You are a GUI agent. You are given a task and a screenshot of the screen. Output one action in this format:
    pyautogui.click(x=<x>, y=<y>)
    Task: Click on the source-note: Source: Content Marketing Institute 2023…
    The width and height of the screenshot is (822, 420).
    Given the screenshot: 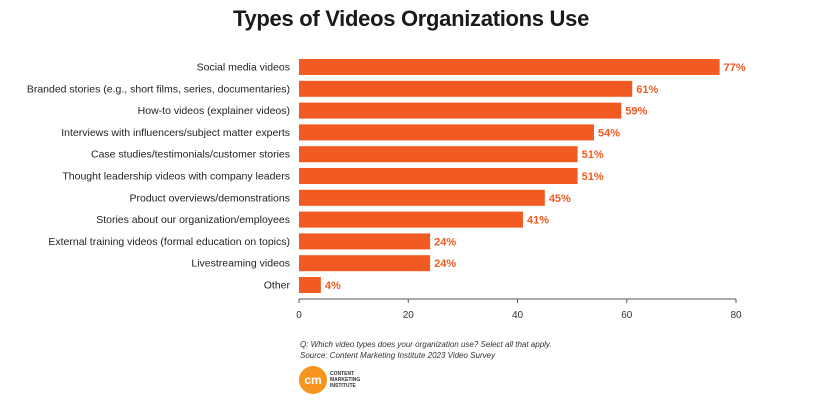 What is the action you would take?
    pyautogui.click(x=398, y=355)
    